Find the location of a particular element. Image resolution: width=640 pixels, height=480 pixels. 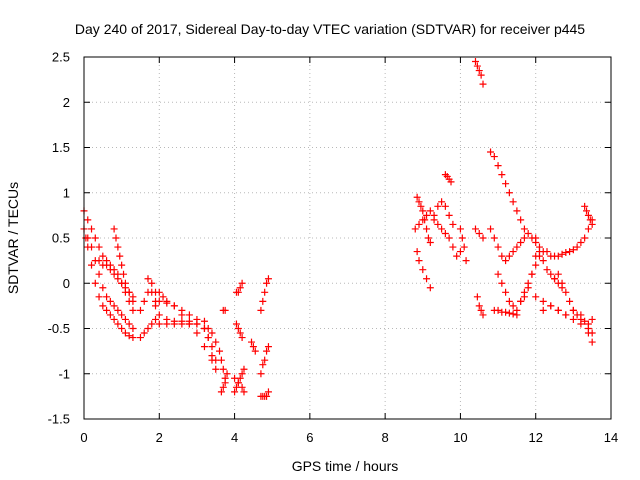

y-tick-label: -1 is located at coordinates (64, 373).